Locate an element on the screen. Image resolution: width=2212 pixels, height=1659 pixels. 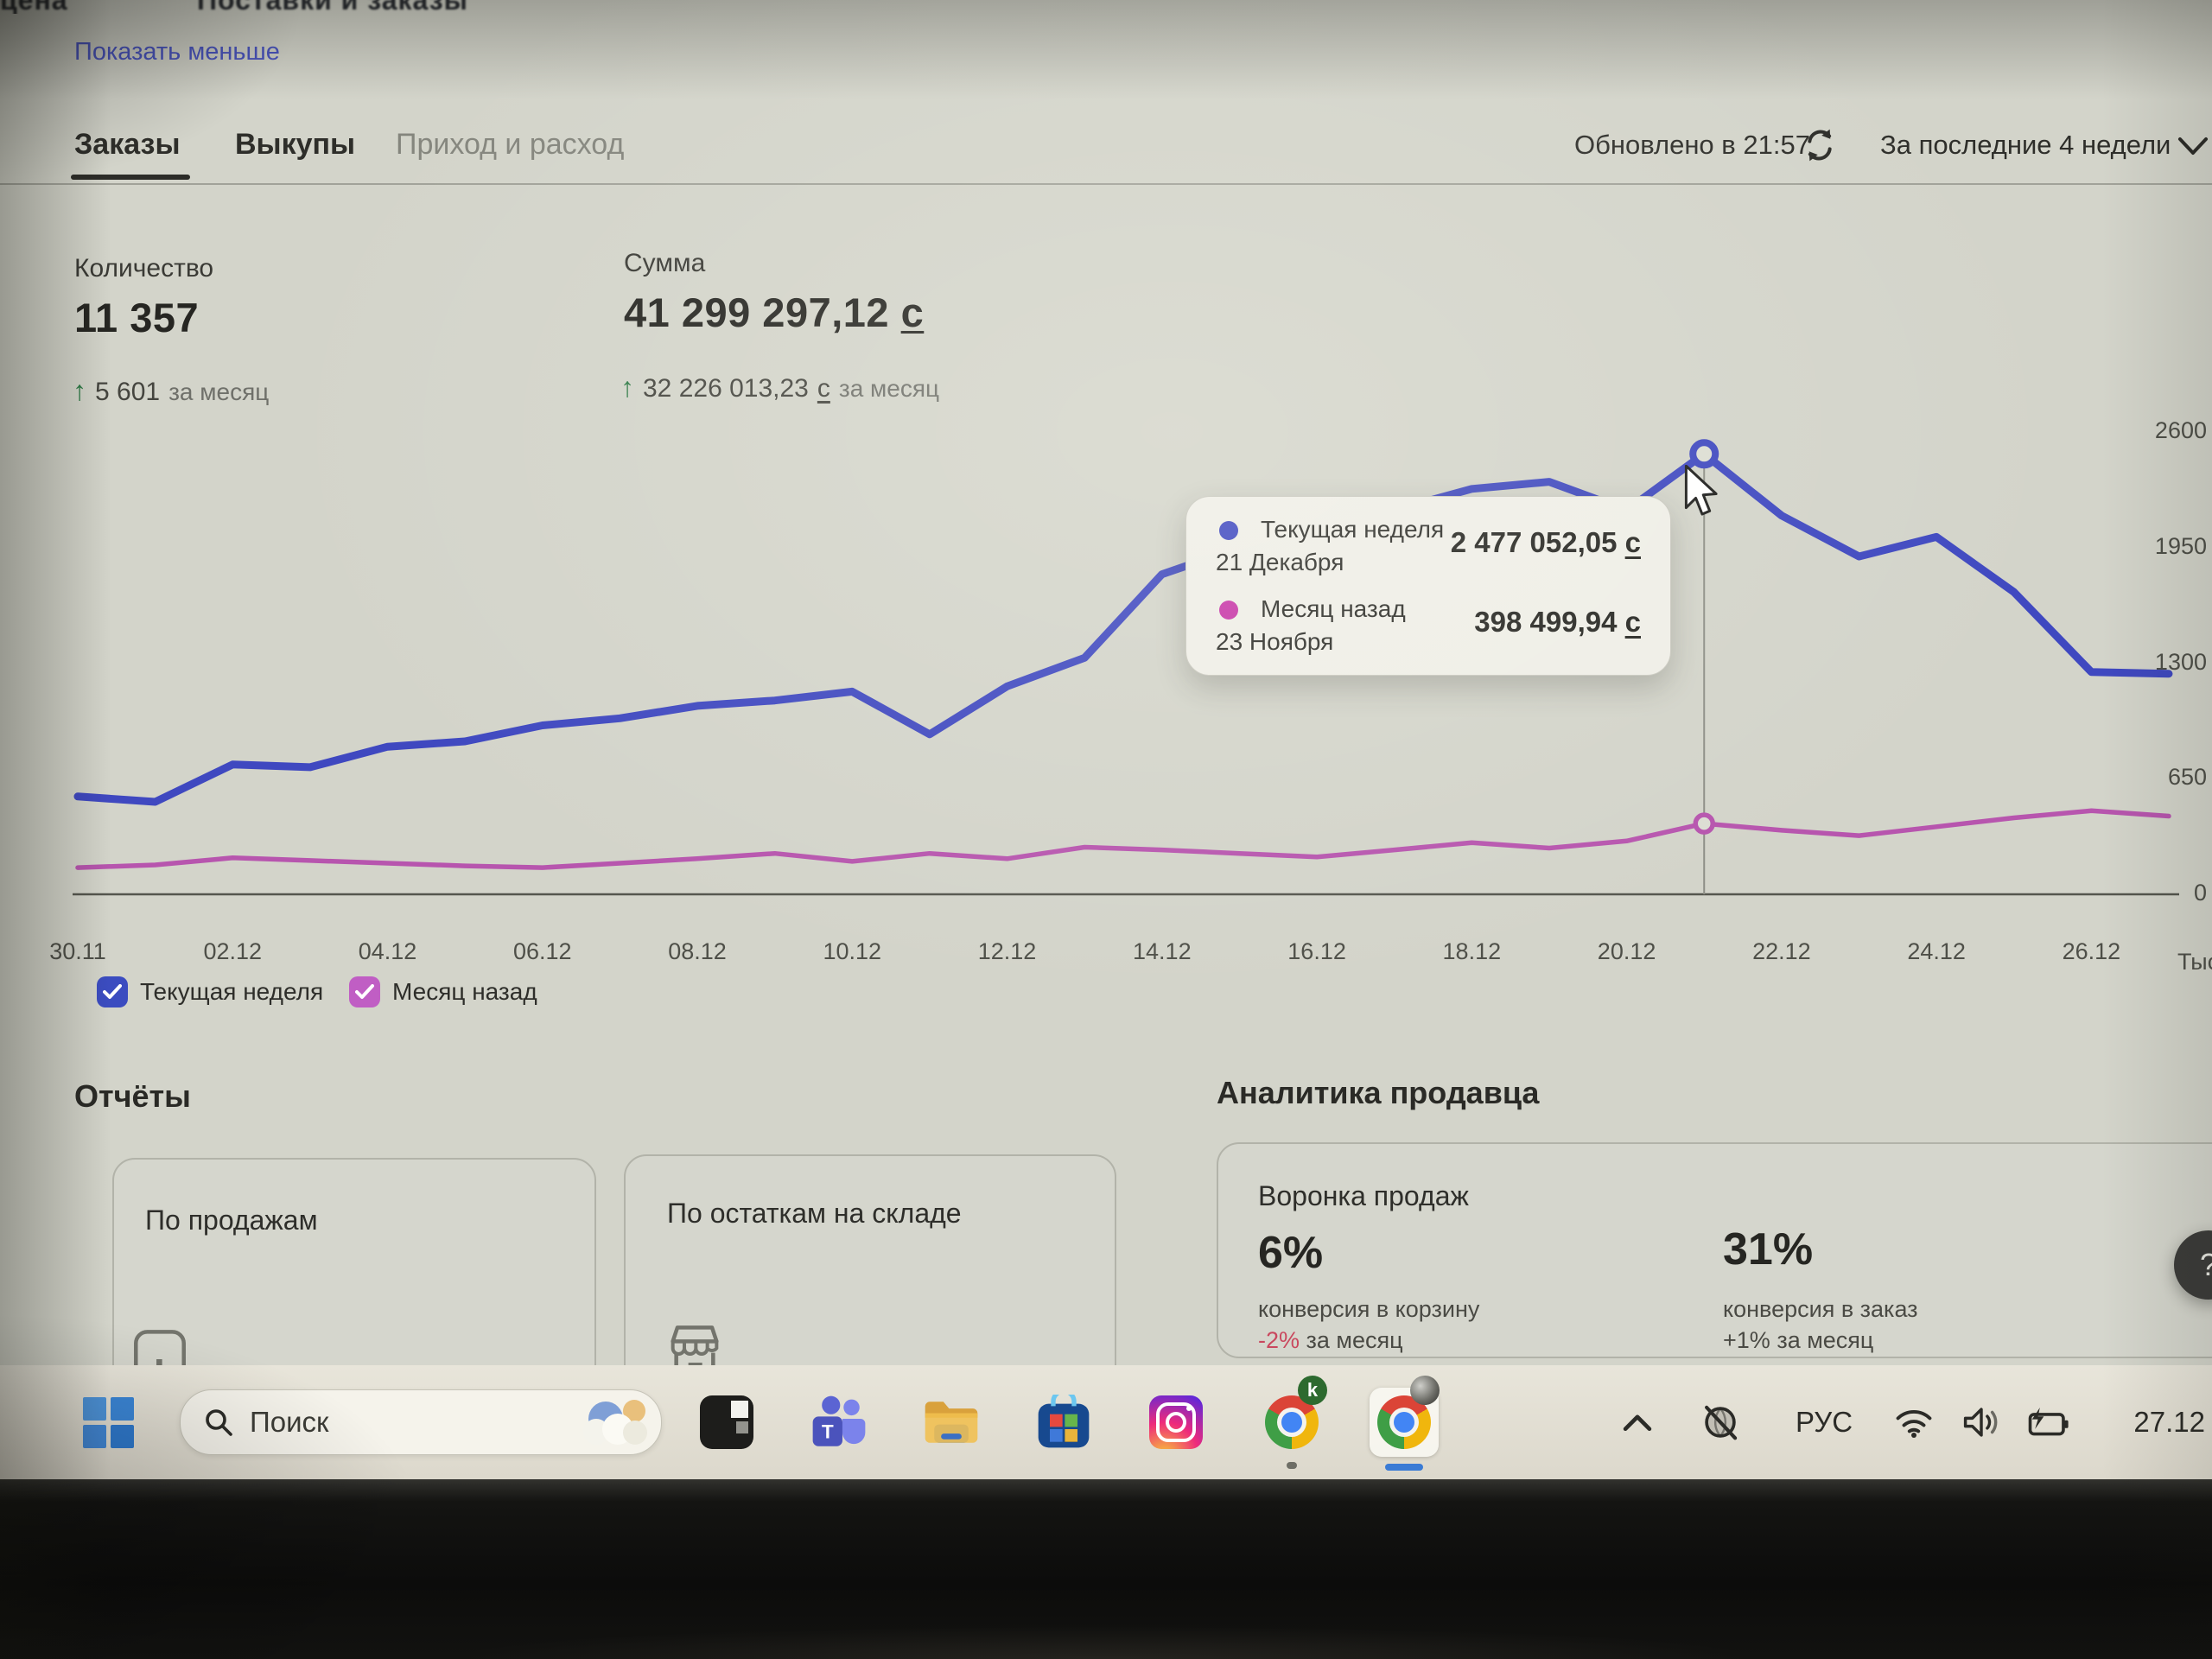
laptop-bezel is located at coordinates (1106, 1569).